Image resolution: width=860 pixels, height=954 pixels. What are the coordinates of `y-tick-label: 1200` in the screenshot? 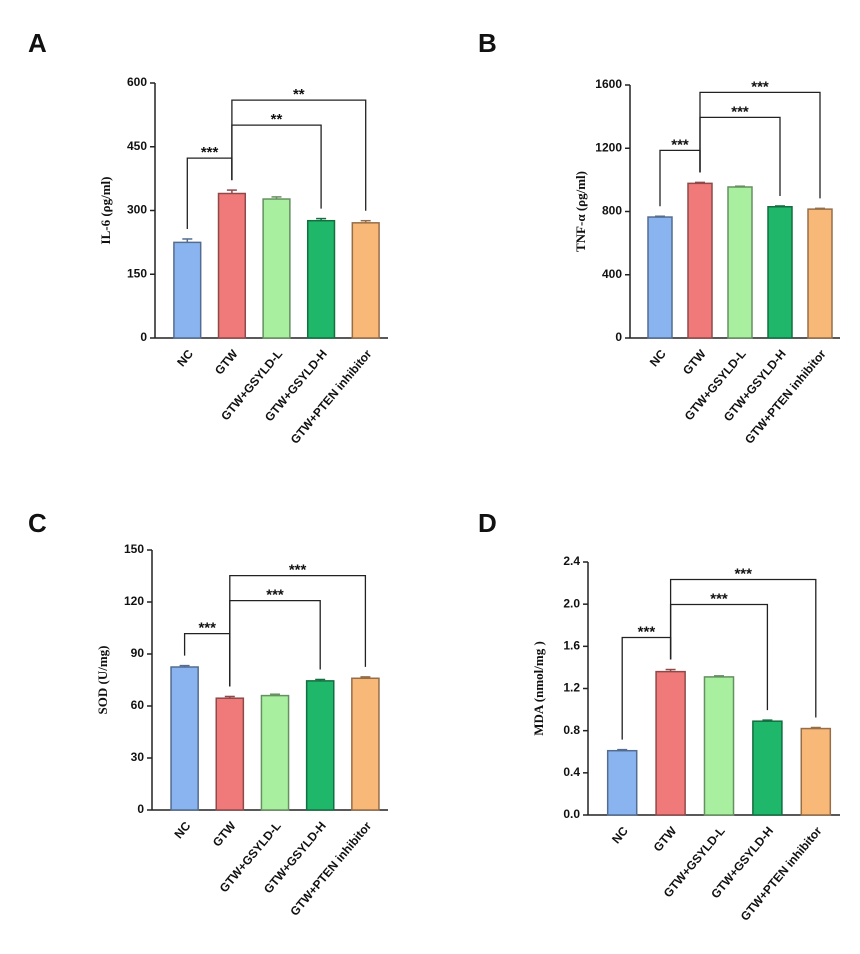 It's located at (608, 147).